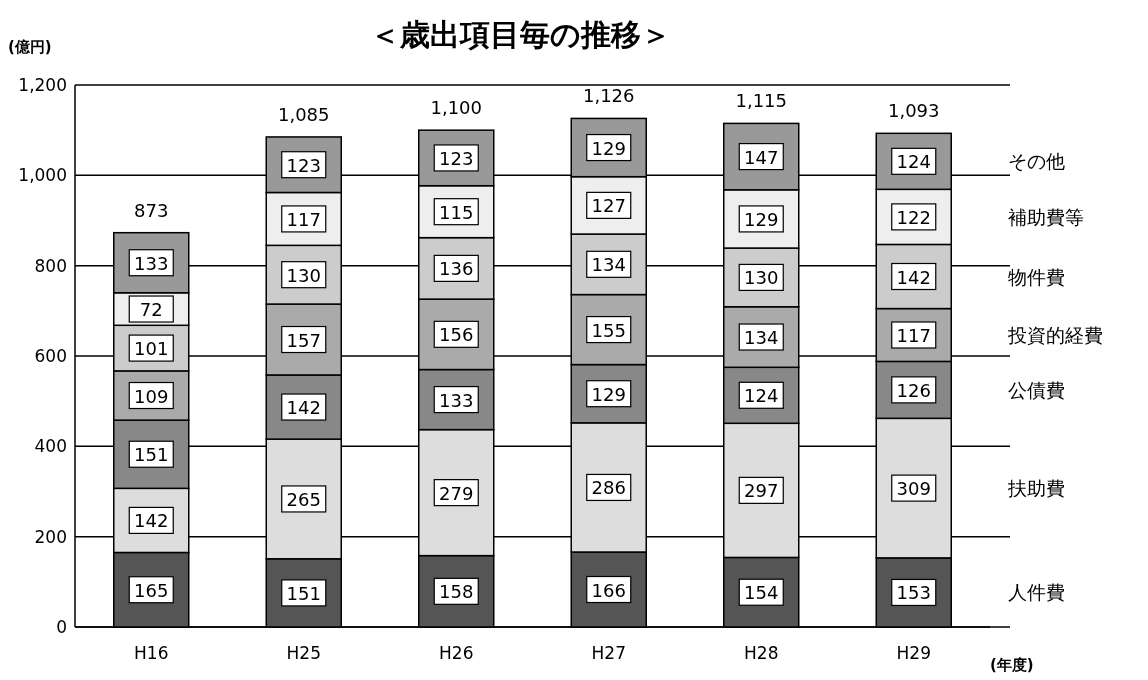 Image resolution: width=1148 pixels, height=680 pixels. I want to click on total-label: 1,115, so click(761, 101).